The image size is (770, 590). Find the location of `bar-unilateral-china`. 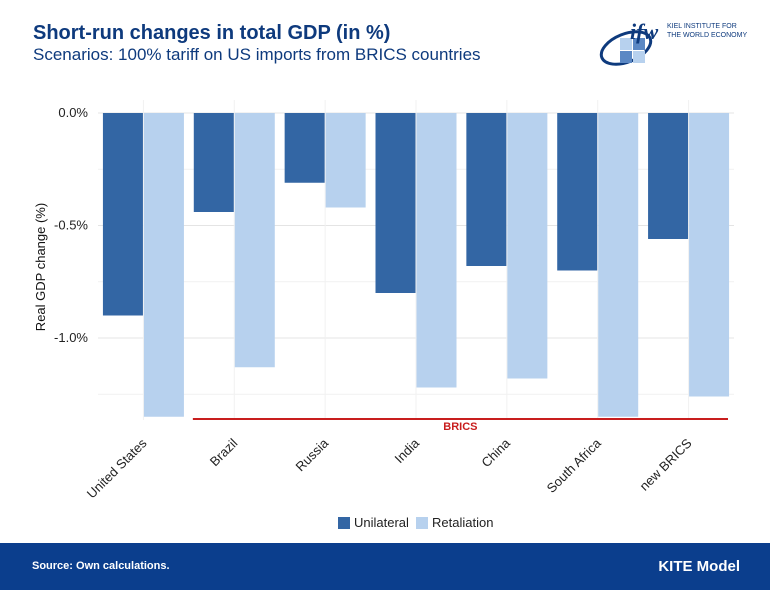

bar-unilateral-china is located at coordinates (486, 189).